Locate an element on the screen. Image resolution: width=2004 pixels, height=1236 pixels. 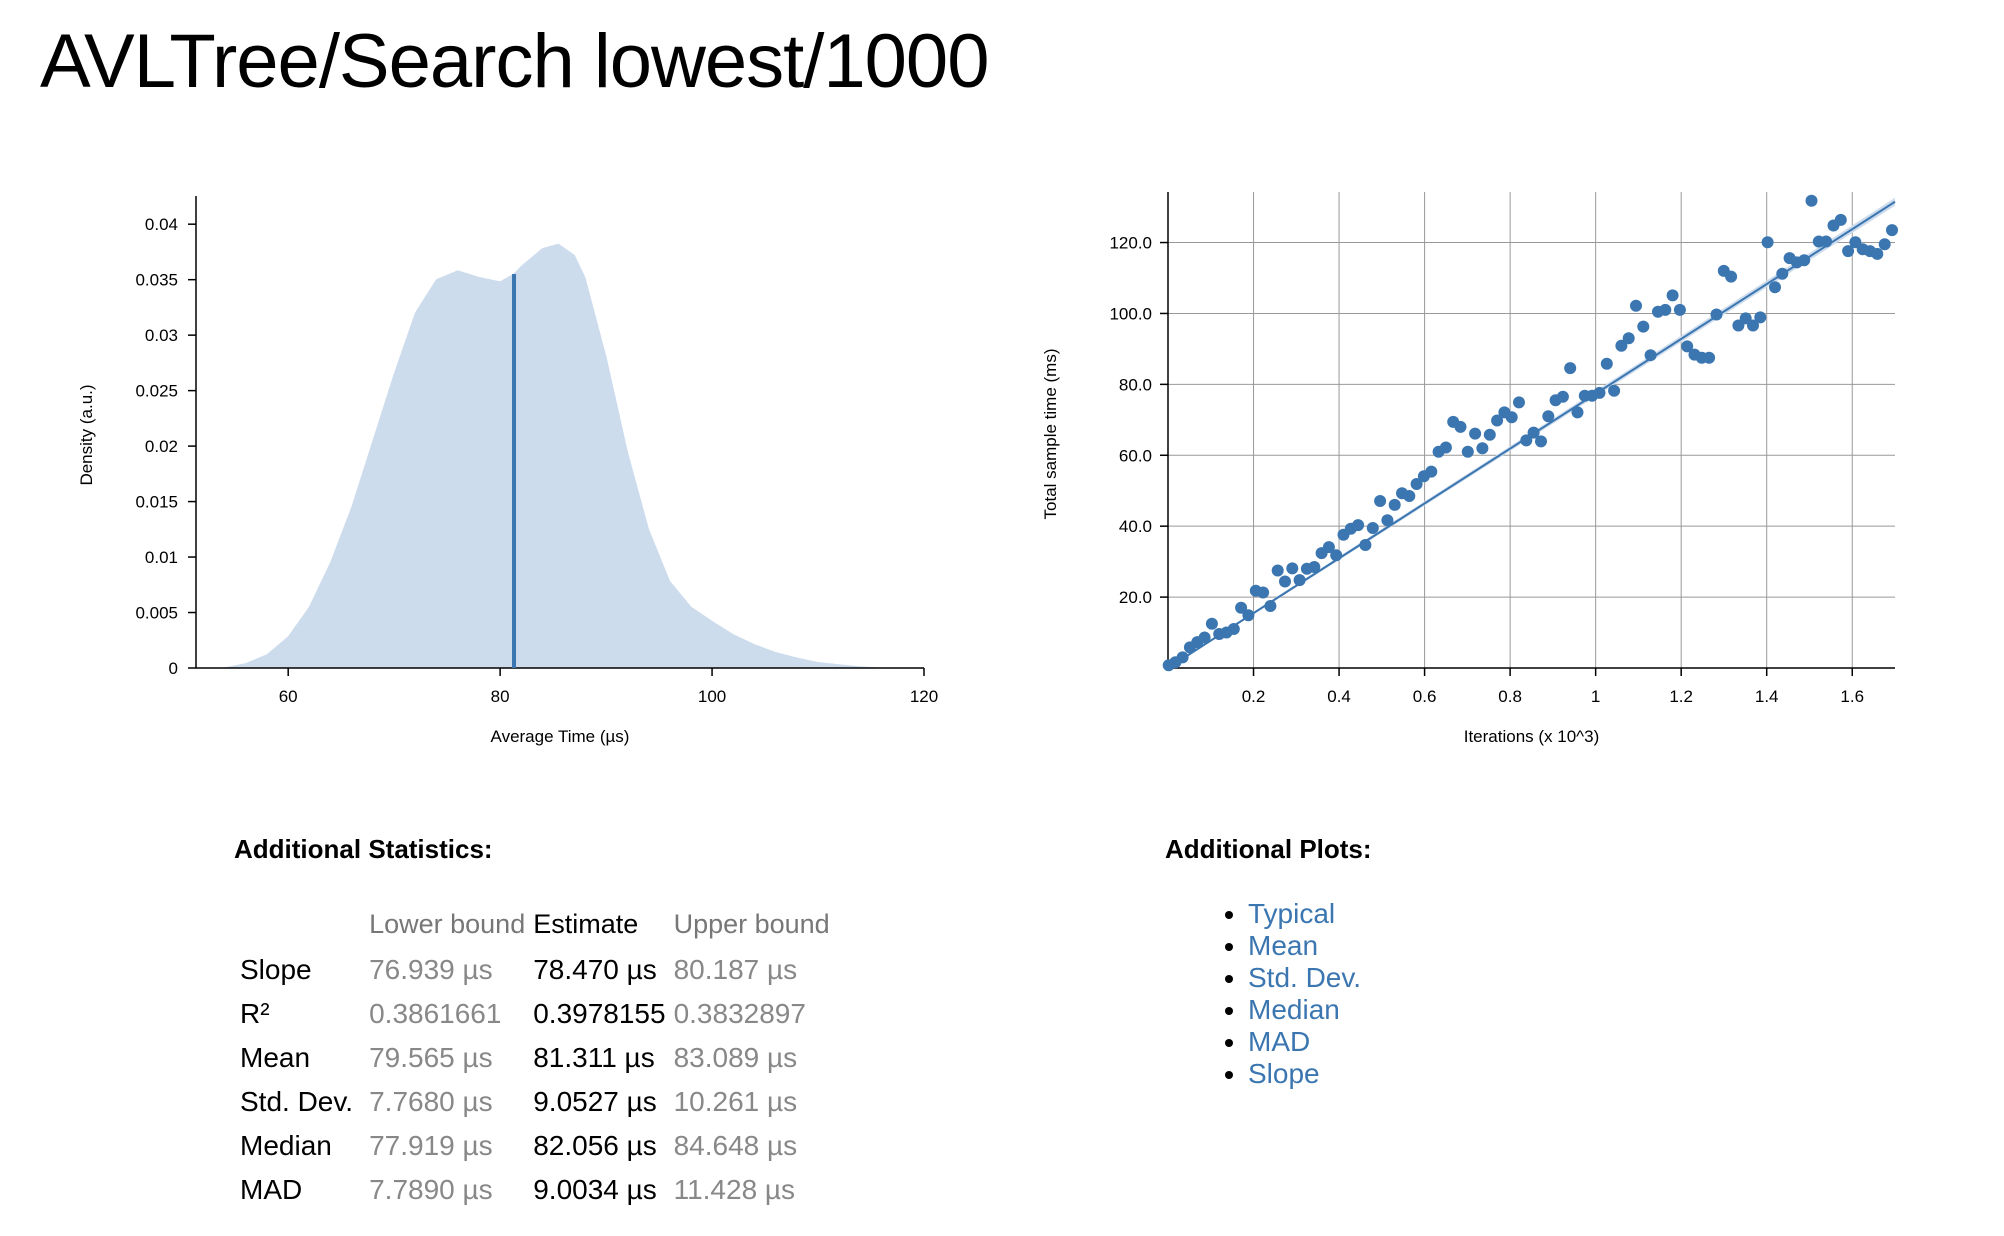
x-tick-label: 0.8 is located at coordinates (1510, 696).